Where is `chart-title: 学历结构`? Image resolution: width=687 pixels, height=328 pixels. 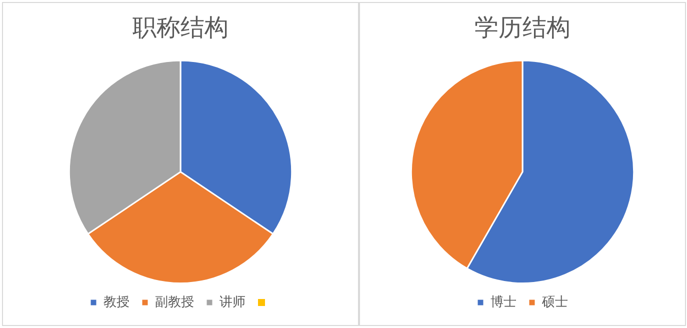
chart-title: 学历结构 is located at coordinates (522, 28).